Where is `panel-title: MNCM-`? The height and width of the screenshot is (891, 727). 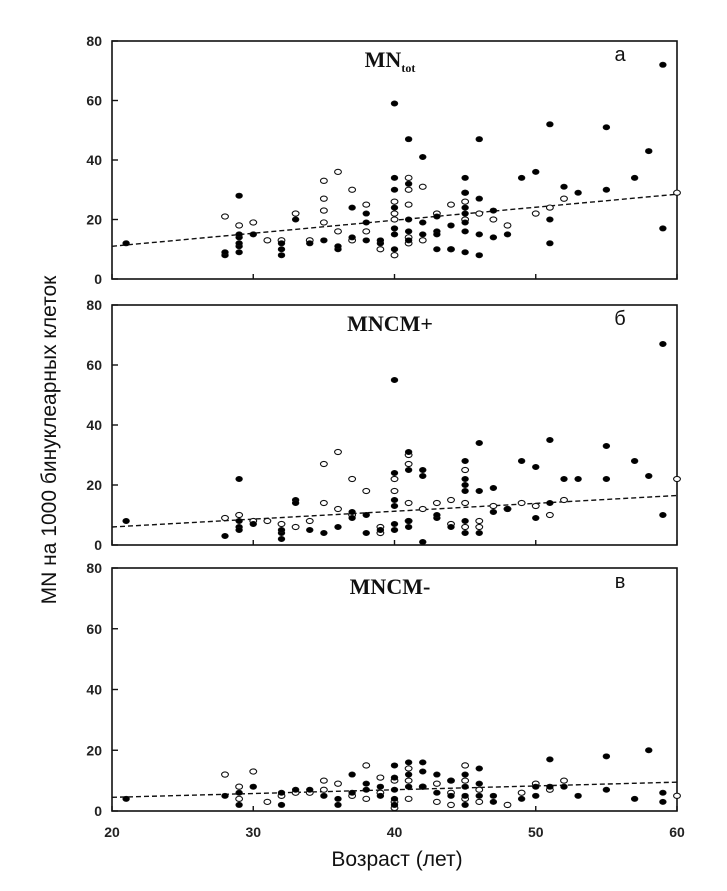 panel-title: MNCM- is located at coordinates (390, 586).